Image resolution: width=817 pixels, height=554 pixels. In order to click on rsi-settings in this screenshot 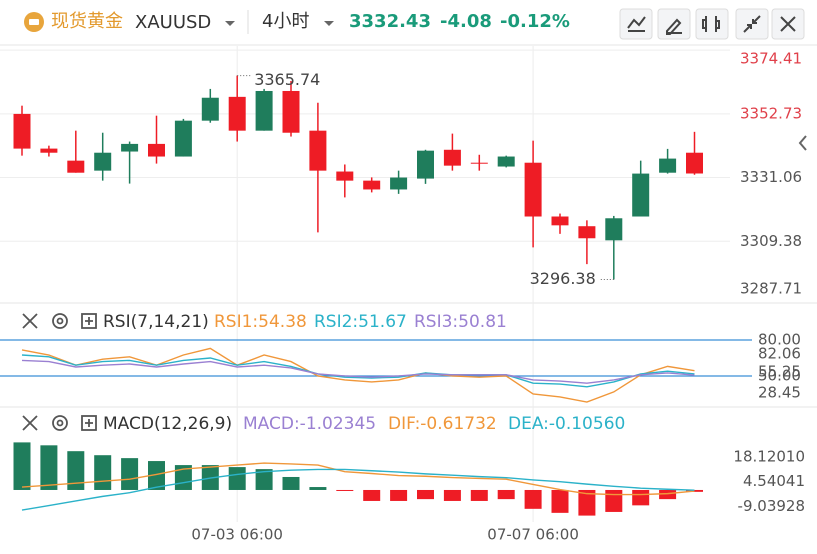, I will do `click(60, 321)`.